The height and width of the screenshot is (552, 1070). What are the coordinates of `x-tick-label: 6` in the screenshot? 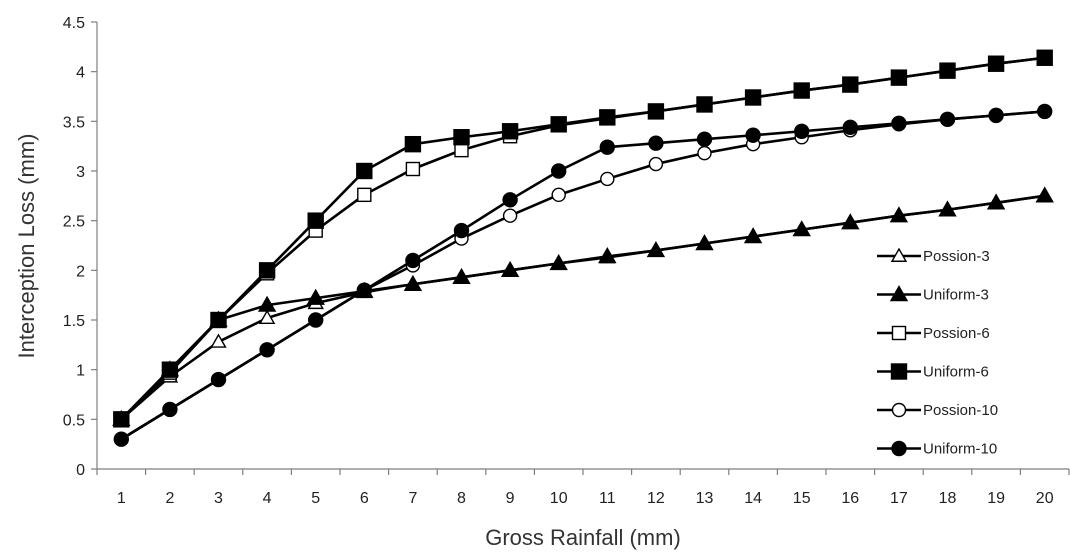 It's located at (364, 498).